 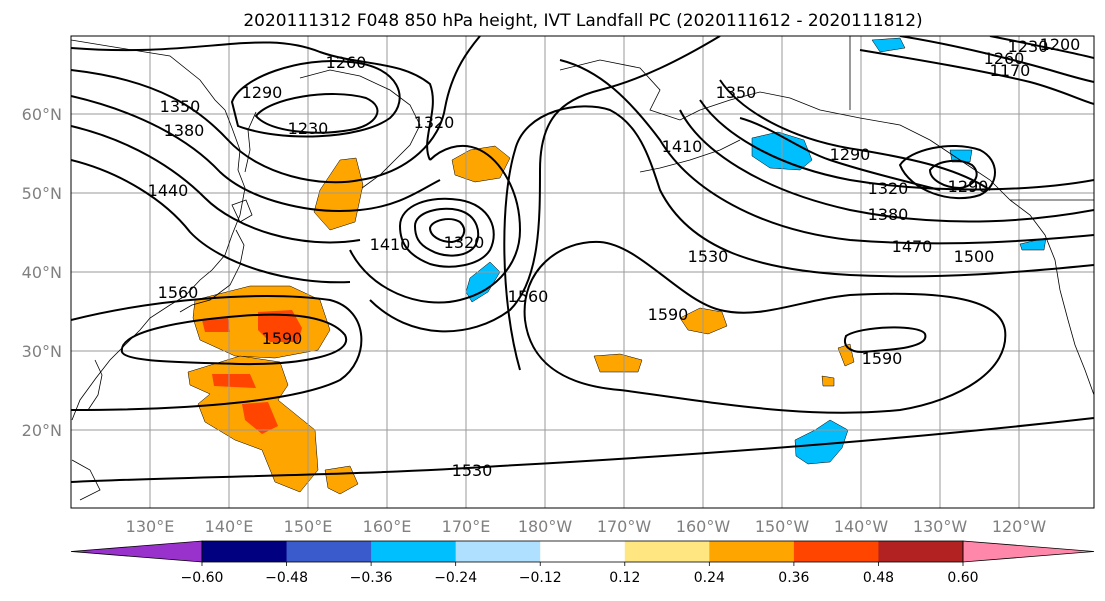 I want to click on colorbar-tick-label: −0.48, so click(x=286, y=578).